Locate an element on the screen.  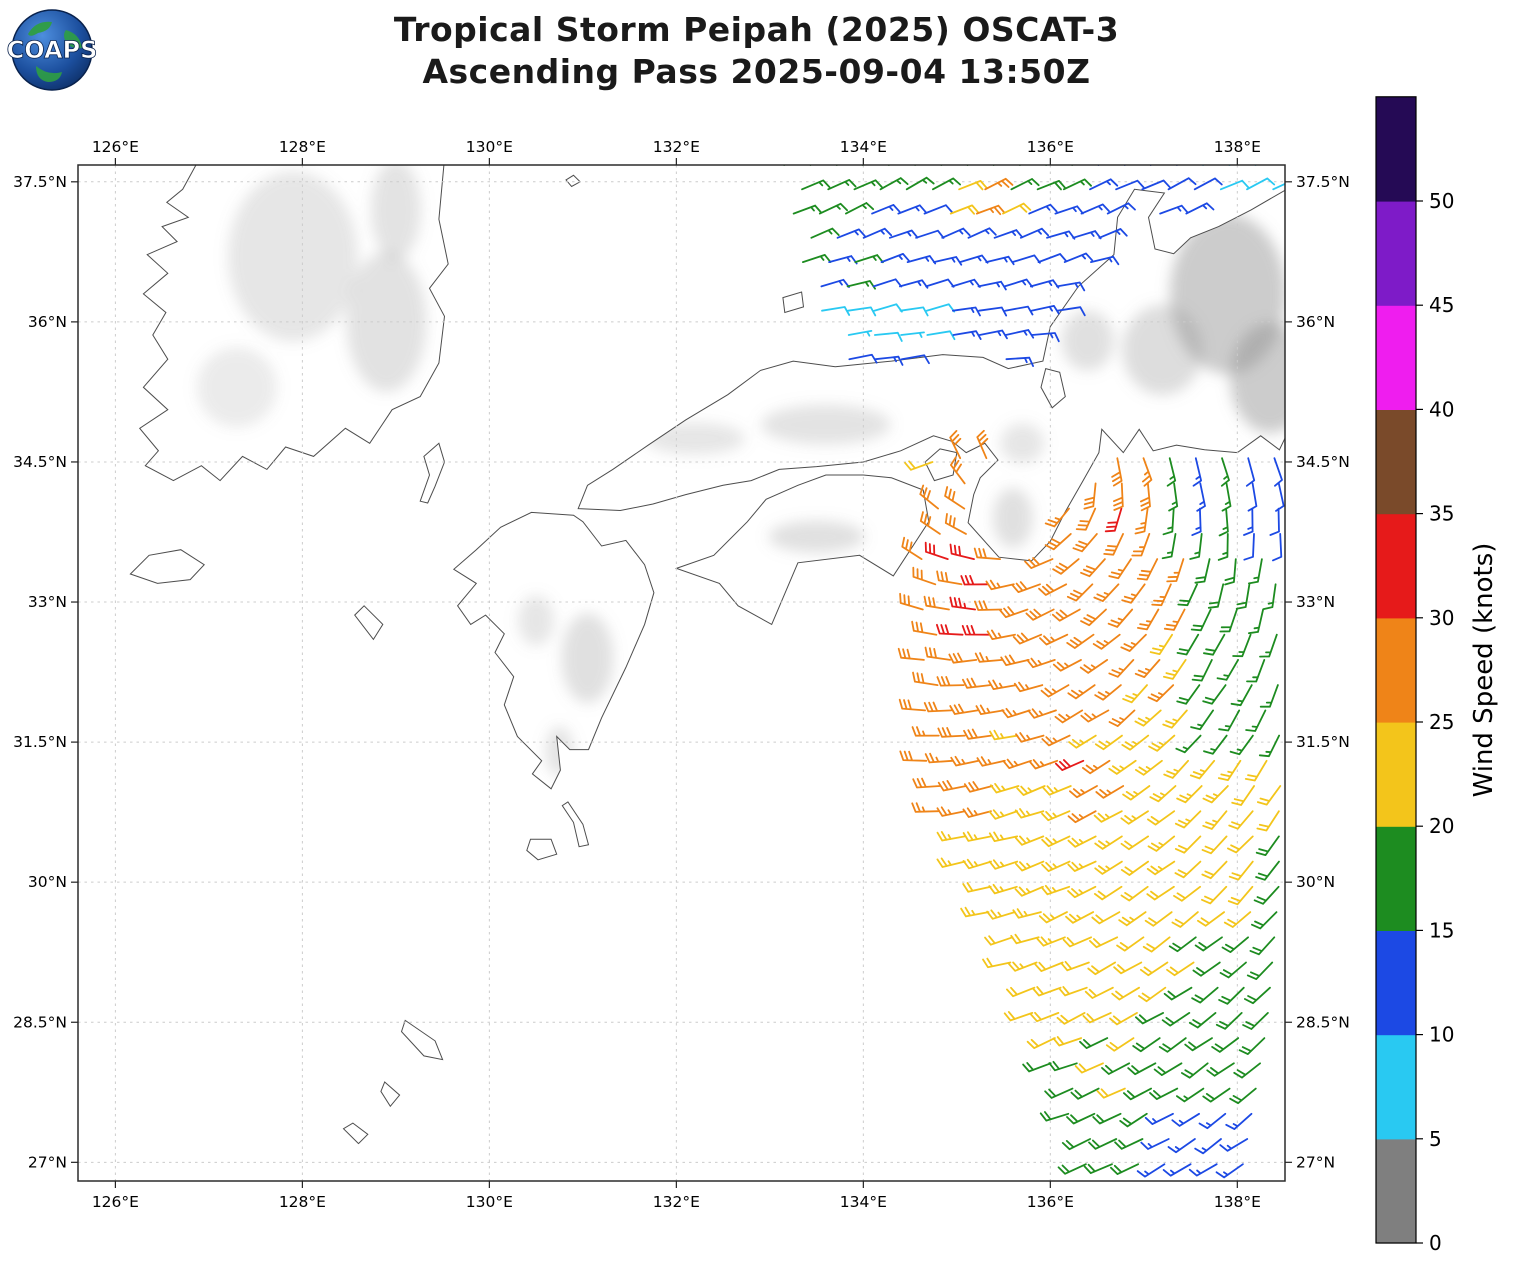
axis-tick-label: 126°E is located at coordinates (115, 147).